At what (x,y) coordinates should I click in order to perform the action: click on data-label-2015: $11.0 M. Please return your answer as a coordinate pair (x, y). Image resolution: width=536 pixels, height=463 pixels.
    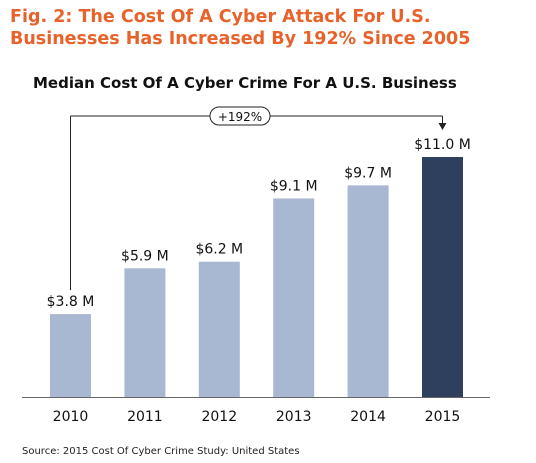
    Looking at the image, I should click on (442, 145).